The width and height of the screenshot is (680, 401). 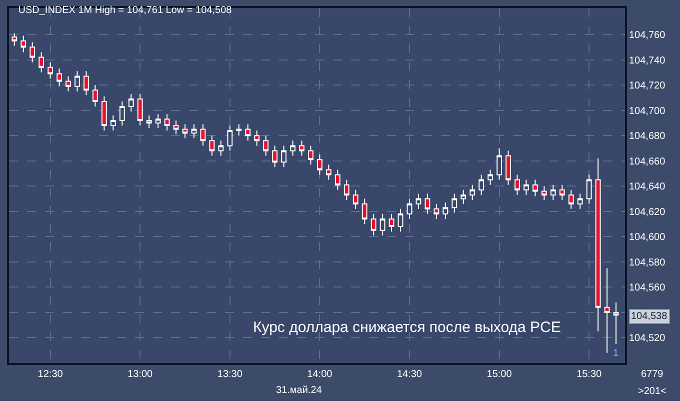 What do you see at coordinates (407, 327) in the screenshot?
I see `annotation: Курс доллара снижается после выхода PCE` at bounding box center [407, 327].